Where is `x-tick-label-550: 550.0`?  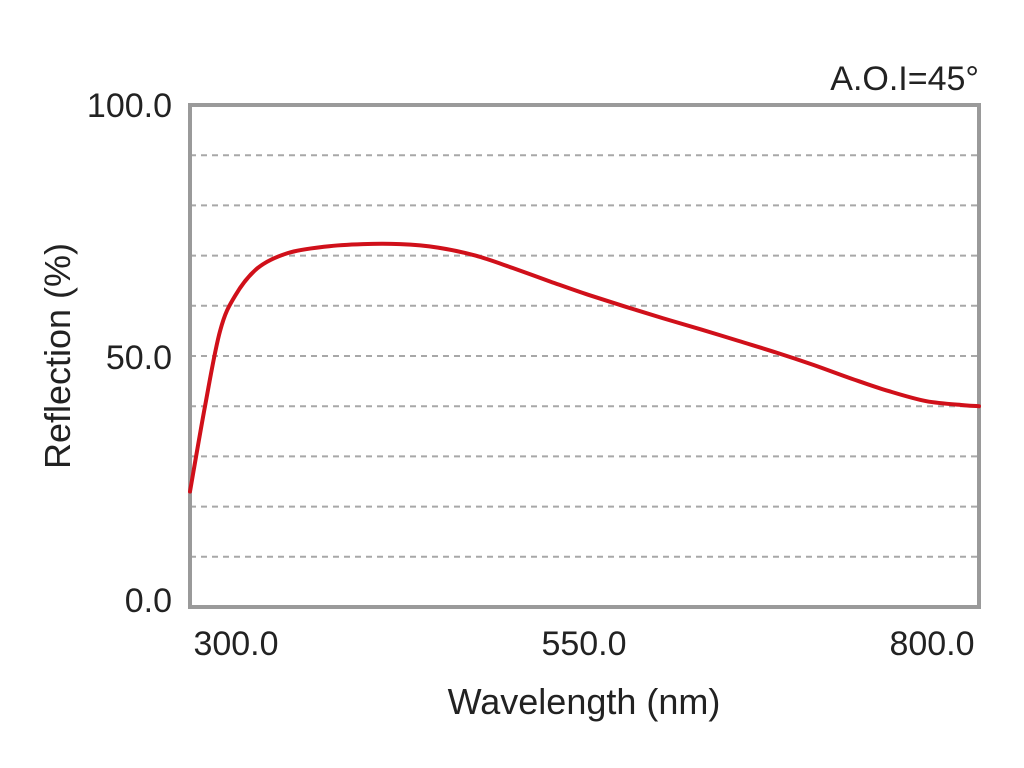 x-tick-label-550: 550.0 is located at coordinates (583, 644).